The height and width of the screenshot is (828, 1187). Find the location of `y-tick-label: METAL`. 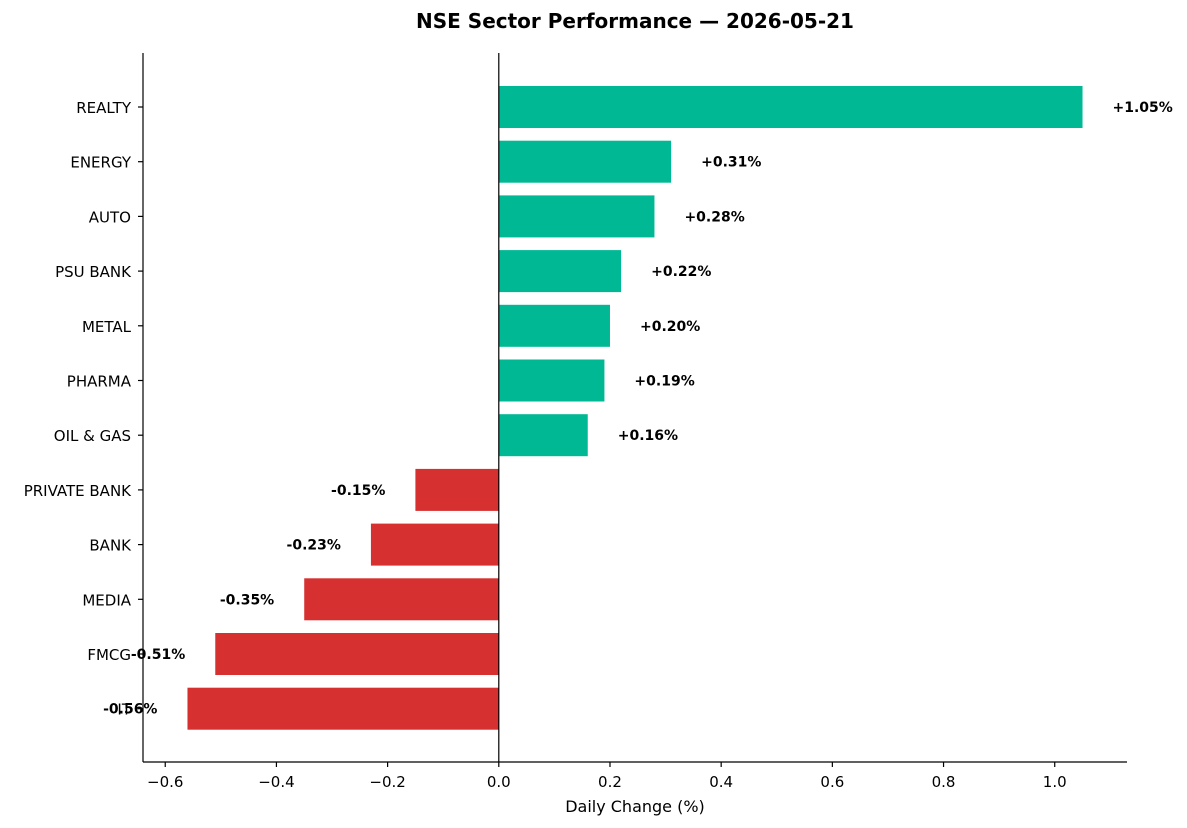

y-tick-label: METAL is located at coordinates (107, 327).